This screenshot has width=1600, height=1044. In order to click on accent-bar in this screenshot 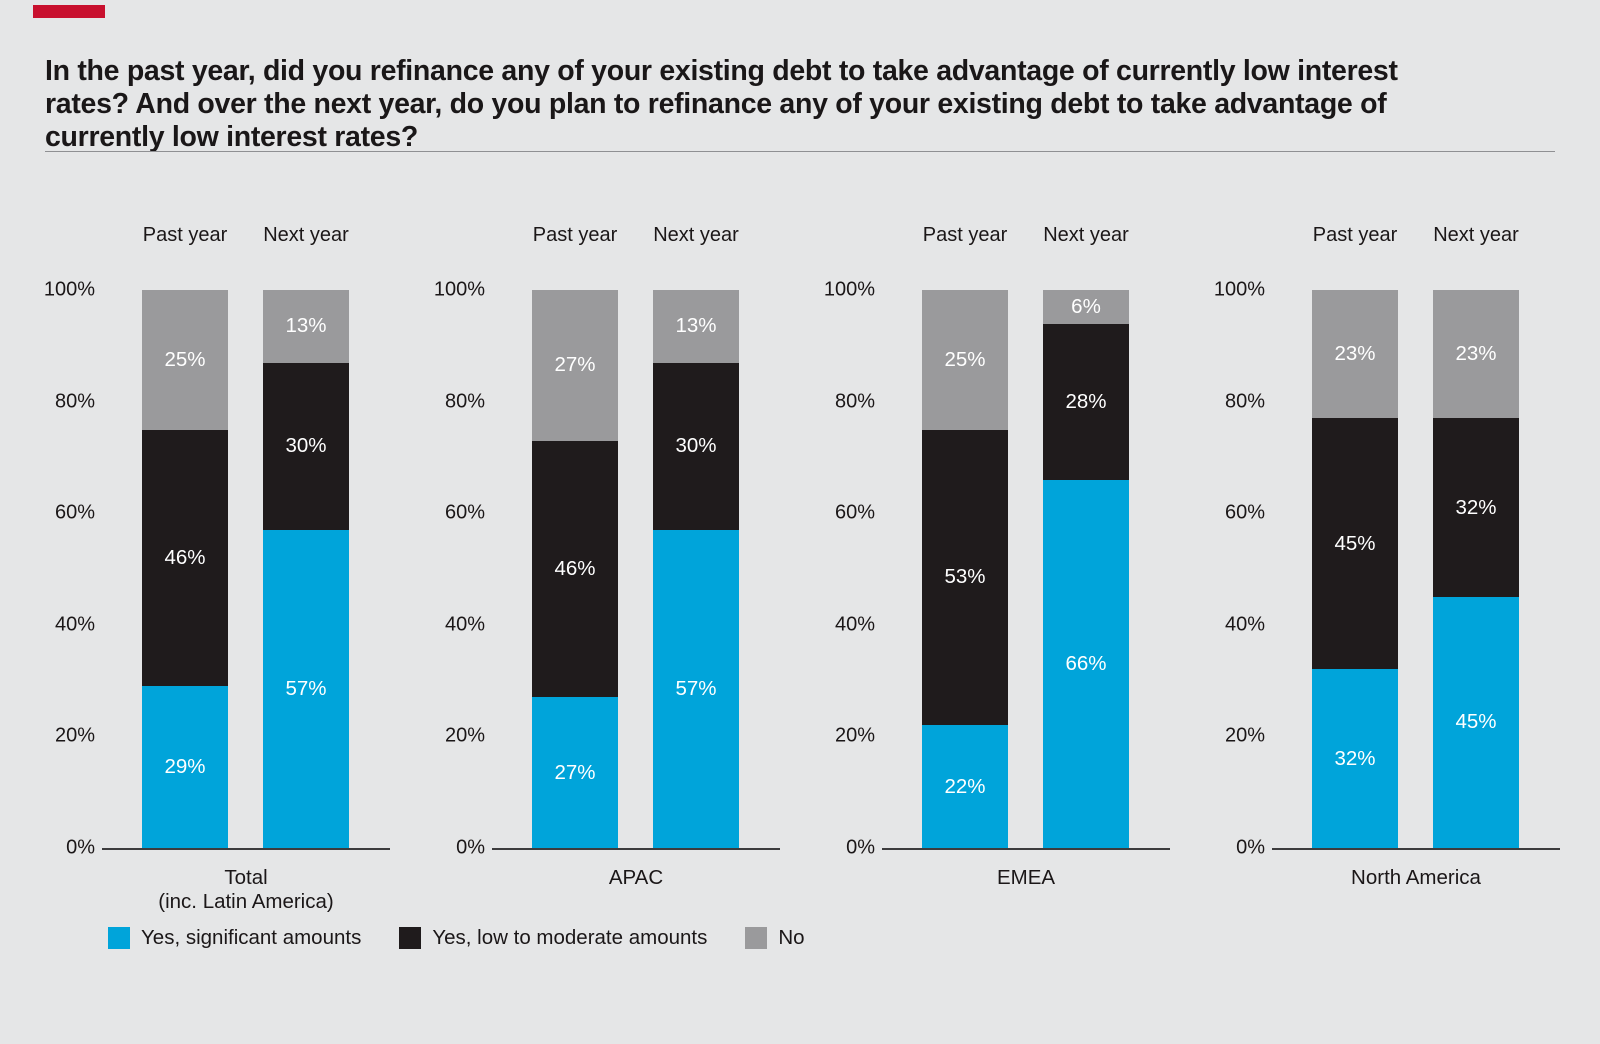, I will do `click(69, 11)`.